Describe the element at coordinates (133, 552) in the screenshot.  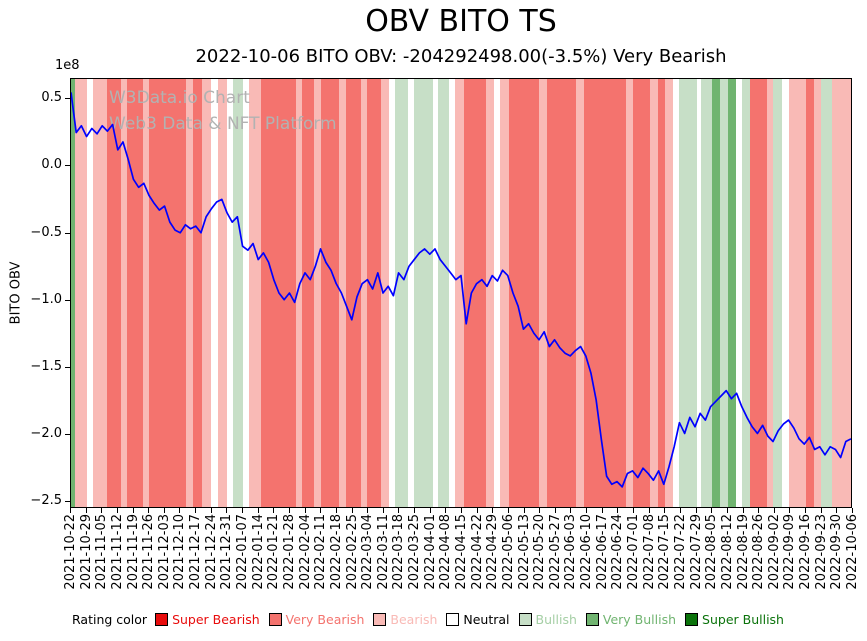
I see `x-tick-label: 2021-11-19` at that location.